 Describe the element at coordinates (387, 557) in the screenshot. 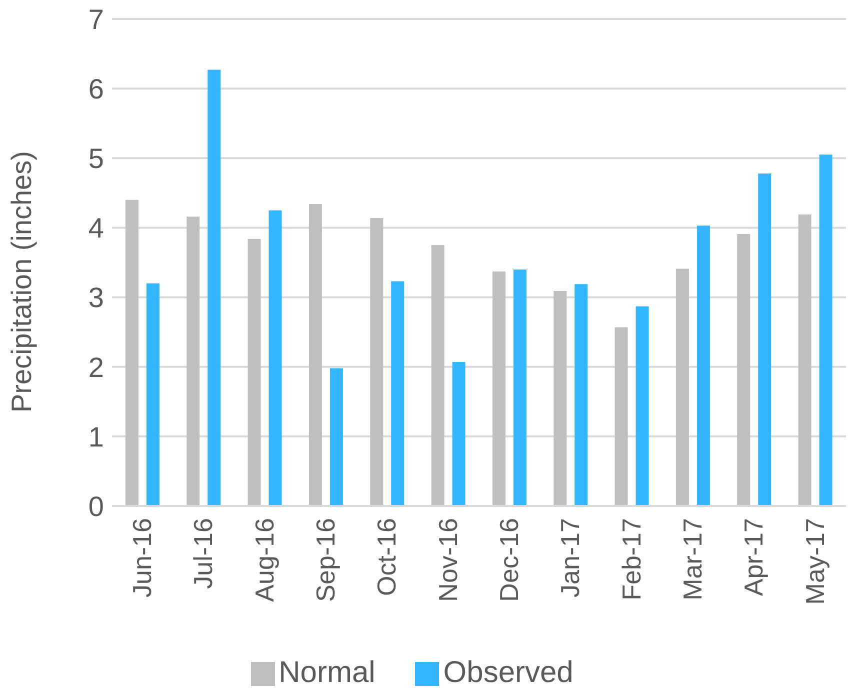

I see `x-tick-label: Oct-16` at that location.